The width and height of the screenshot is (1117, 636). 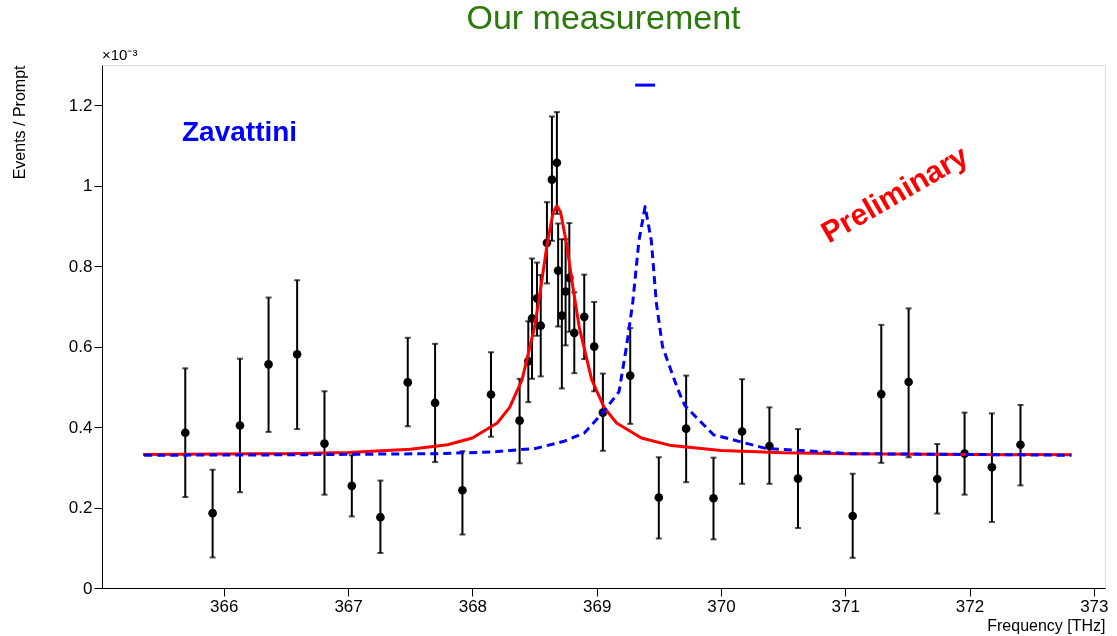 What do you see at coordinates (970, 606) in the screenshot?
I see `x-tick-label: 372` at bounding box center [970, 606].